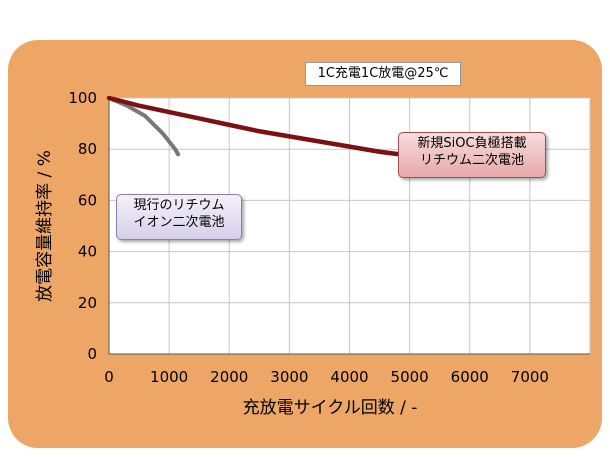 The image size is (610, 457). I want to click on x-tick-label: 0, so click(109, 377).